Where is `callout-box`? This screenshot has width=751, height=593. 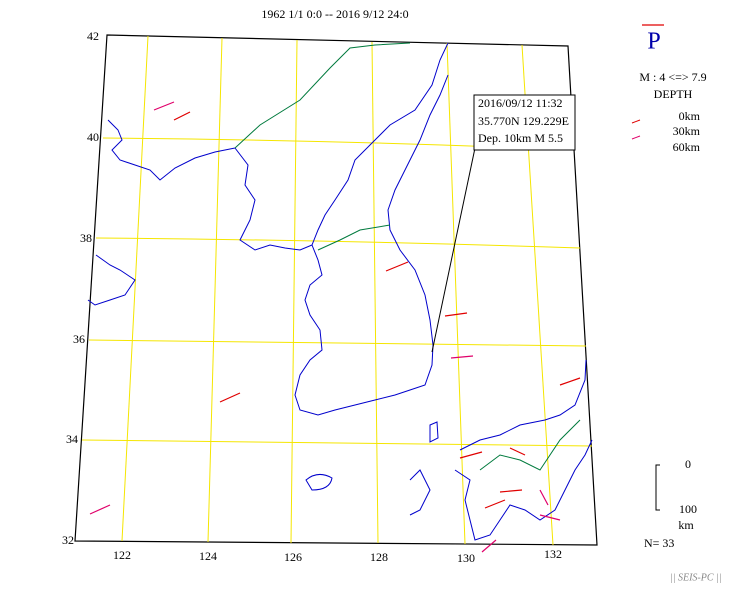 callout-box is located at coordinates (524, 122).